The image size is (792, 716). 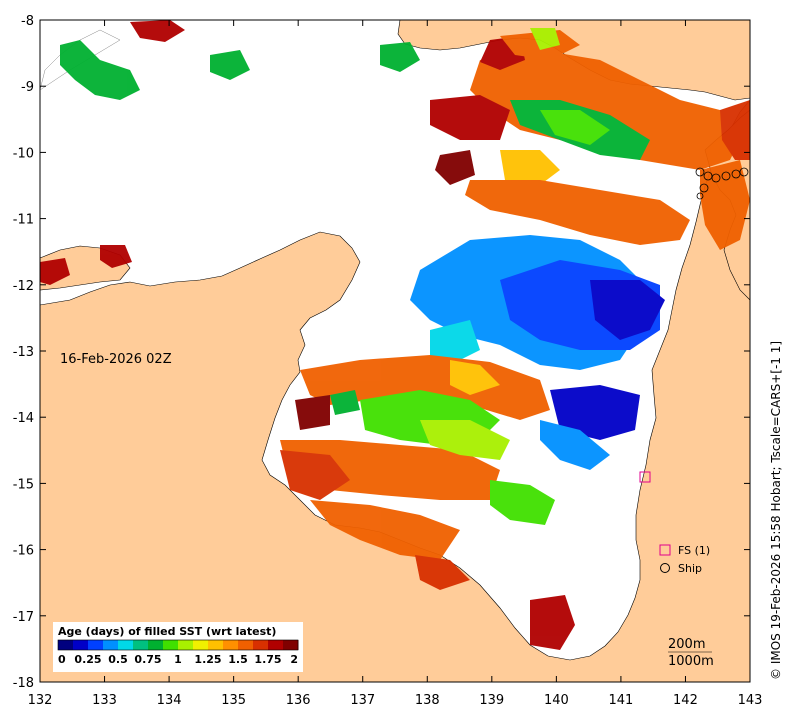 I want to click on x-tick-label: 138, so click(x=427, y=700).